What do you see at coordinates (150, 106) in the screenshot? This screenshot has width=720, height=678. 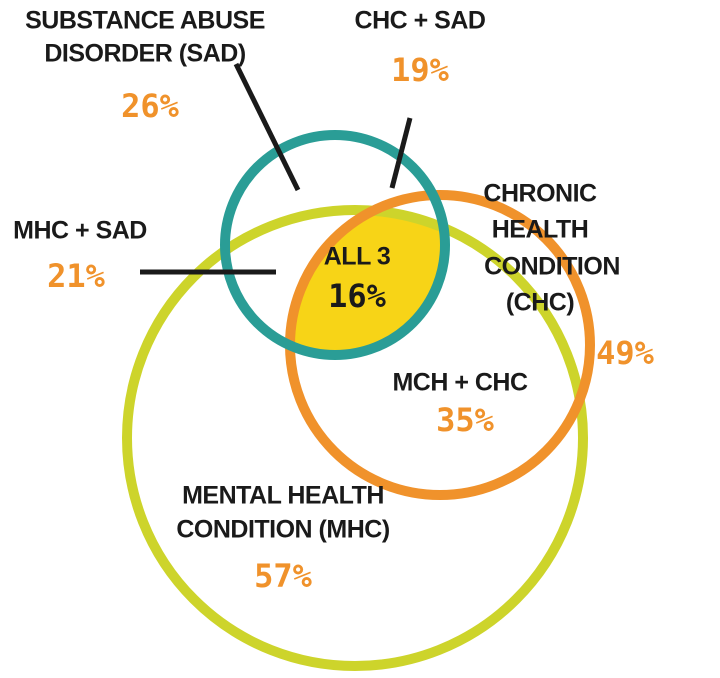 I see `set-value: 26%` at bounding box center [150, 106].